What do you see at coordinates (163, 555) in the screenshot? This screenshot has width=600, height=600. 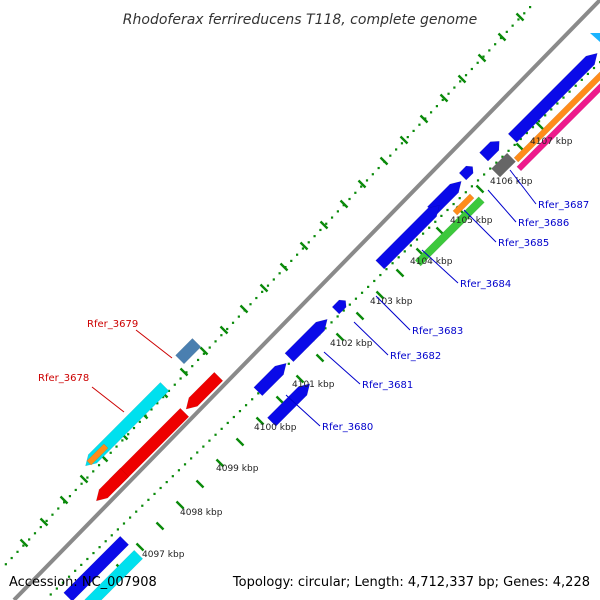 I see `kbp-label: 4097 kbp` at bounding box center [163, 555].